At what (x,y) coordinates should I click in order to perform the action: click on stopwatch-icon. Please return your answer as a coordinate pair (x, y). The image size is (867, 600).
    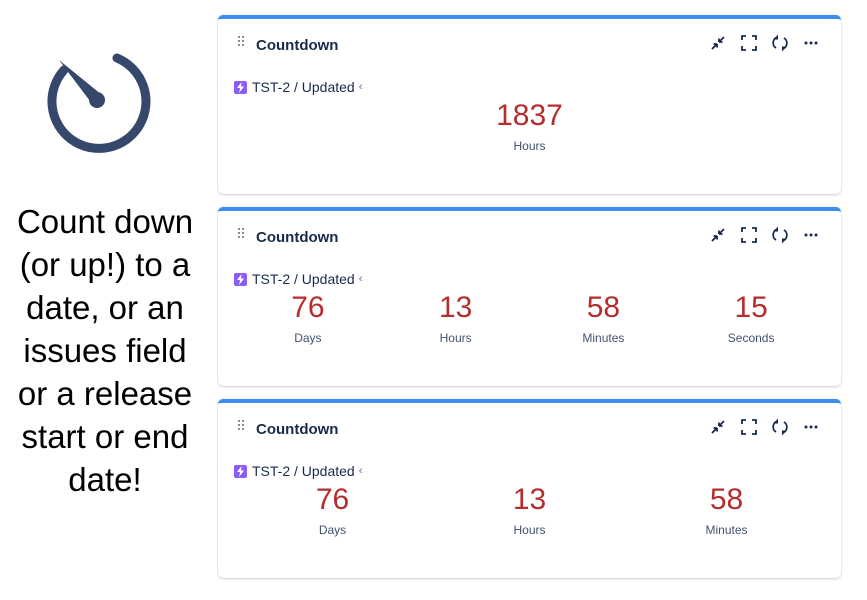
    Looking at the image, I should click on (99, 103).